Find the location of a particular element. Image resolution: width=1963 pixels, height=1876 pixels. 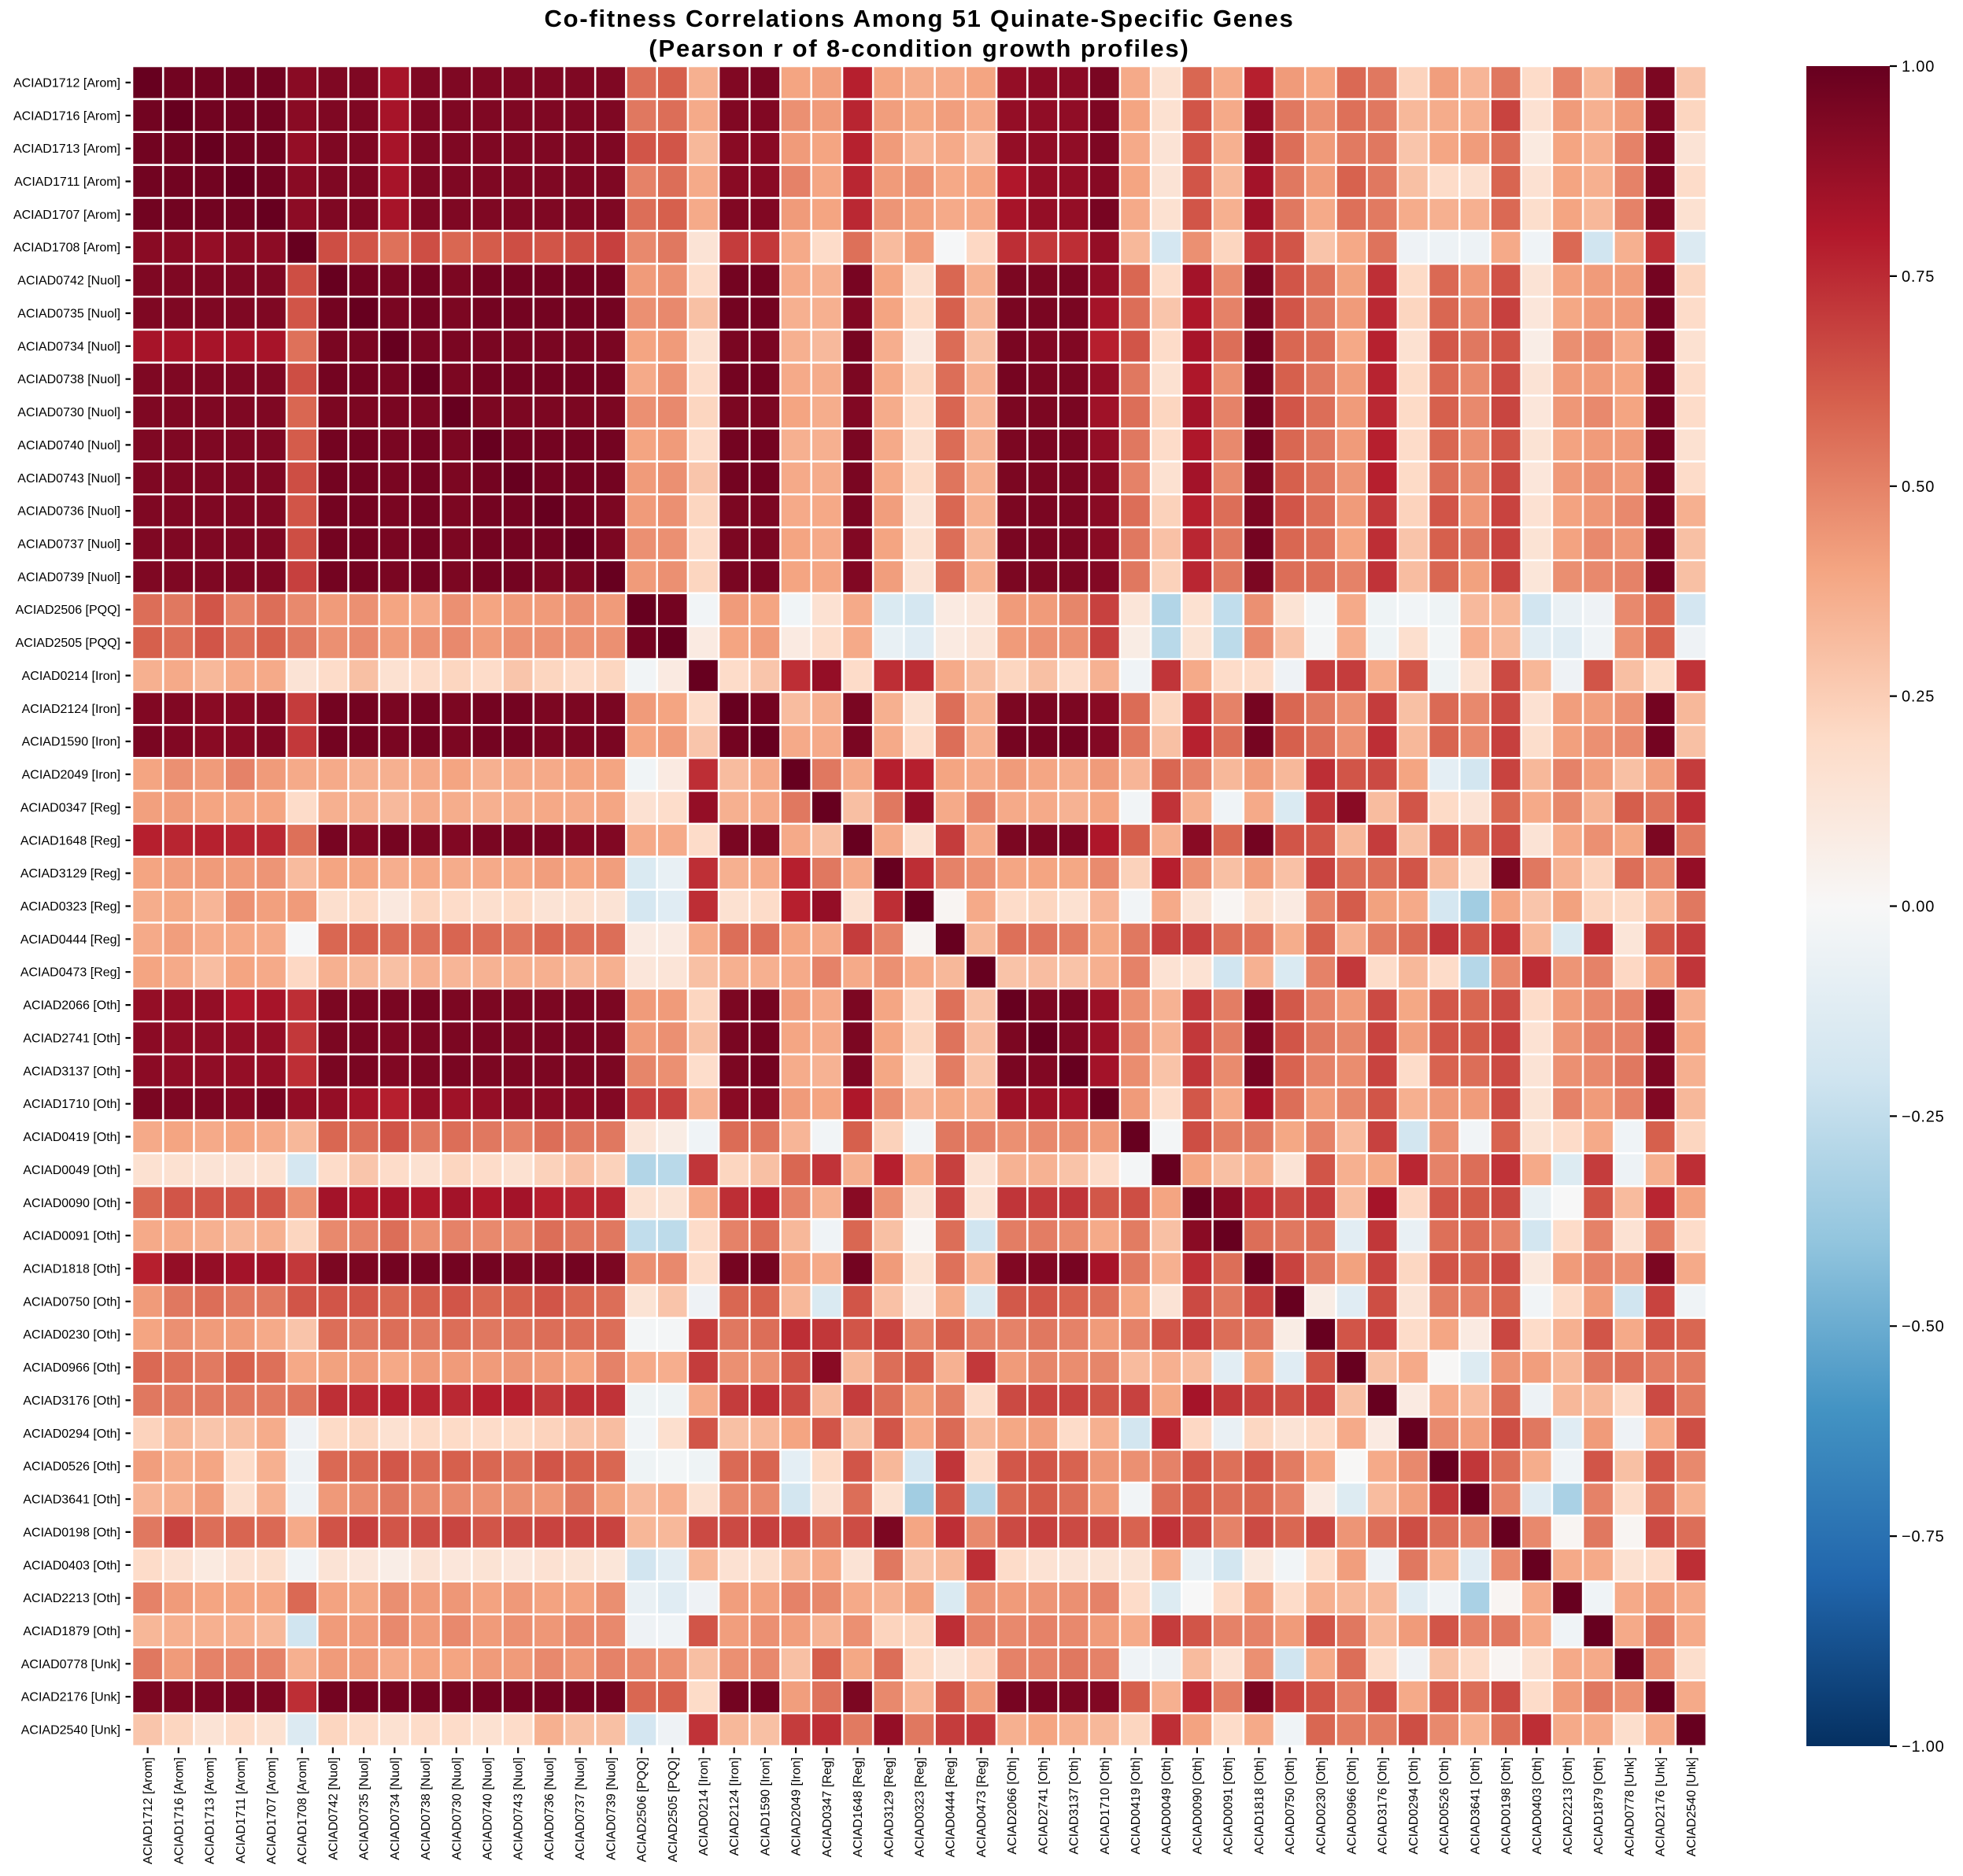

svg-text: 0.00 is located at coordinates (1918, 907).